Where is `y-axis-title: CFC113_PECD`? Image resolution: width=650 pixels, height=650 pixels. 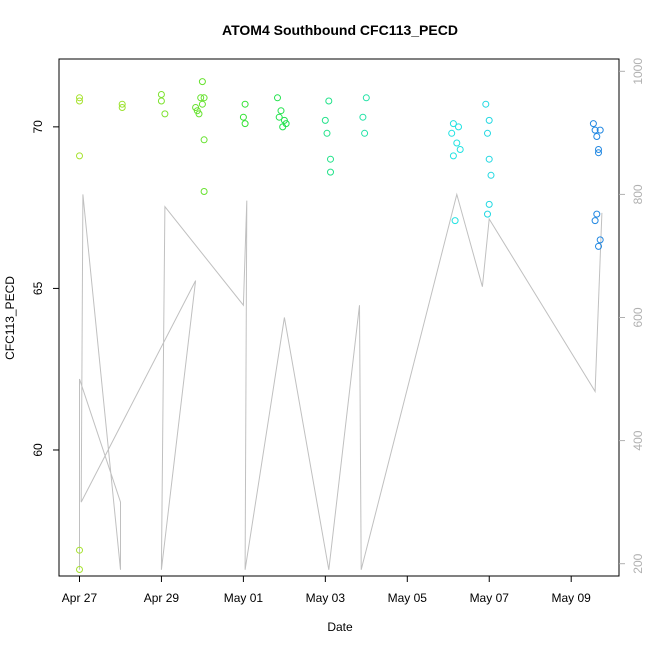
y-axis-title: CFC113_PECD is located at coordinates (10, 318).